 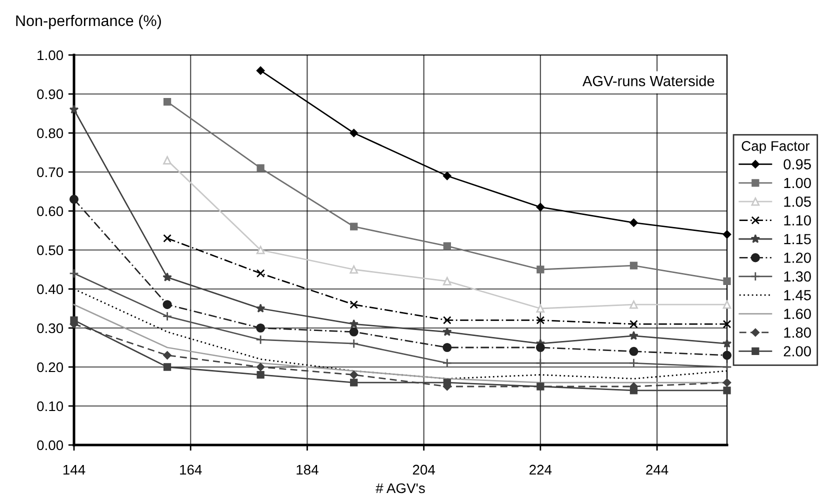 I want to click on y-tick-label: 0.70, so click(x=50, y=172).